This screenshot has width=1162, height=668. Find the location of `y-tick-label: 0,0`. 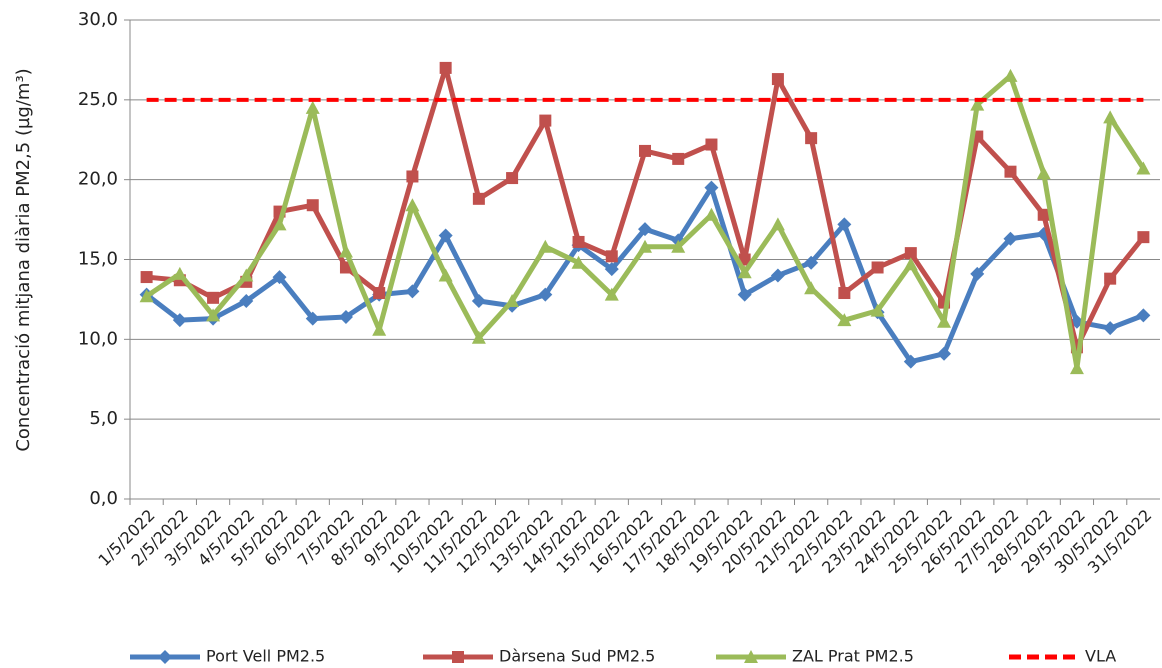

y-tick-label: 0,0 is located at coordinates (103, 498).